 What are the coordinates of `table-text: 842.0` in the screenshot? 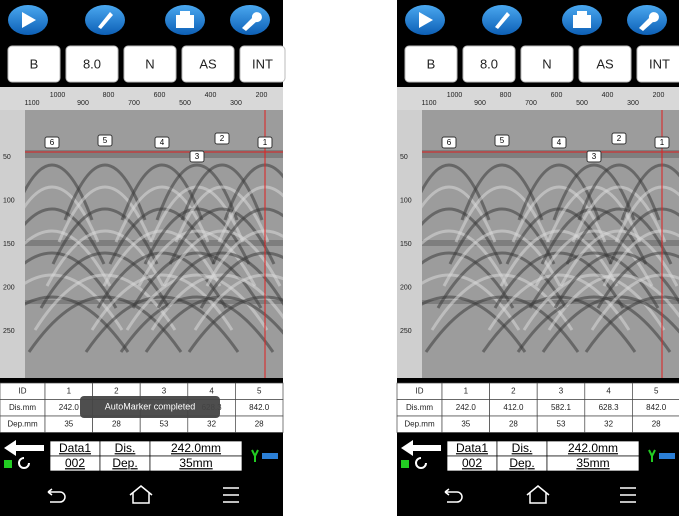 It's located at (656, 407).